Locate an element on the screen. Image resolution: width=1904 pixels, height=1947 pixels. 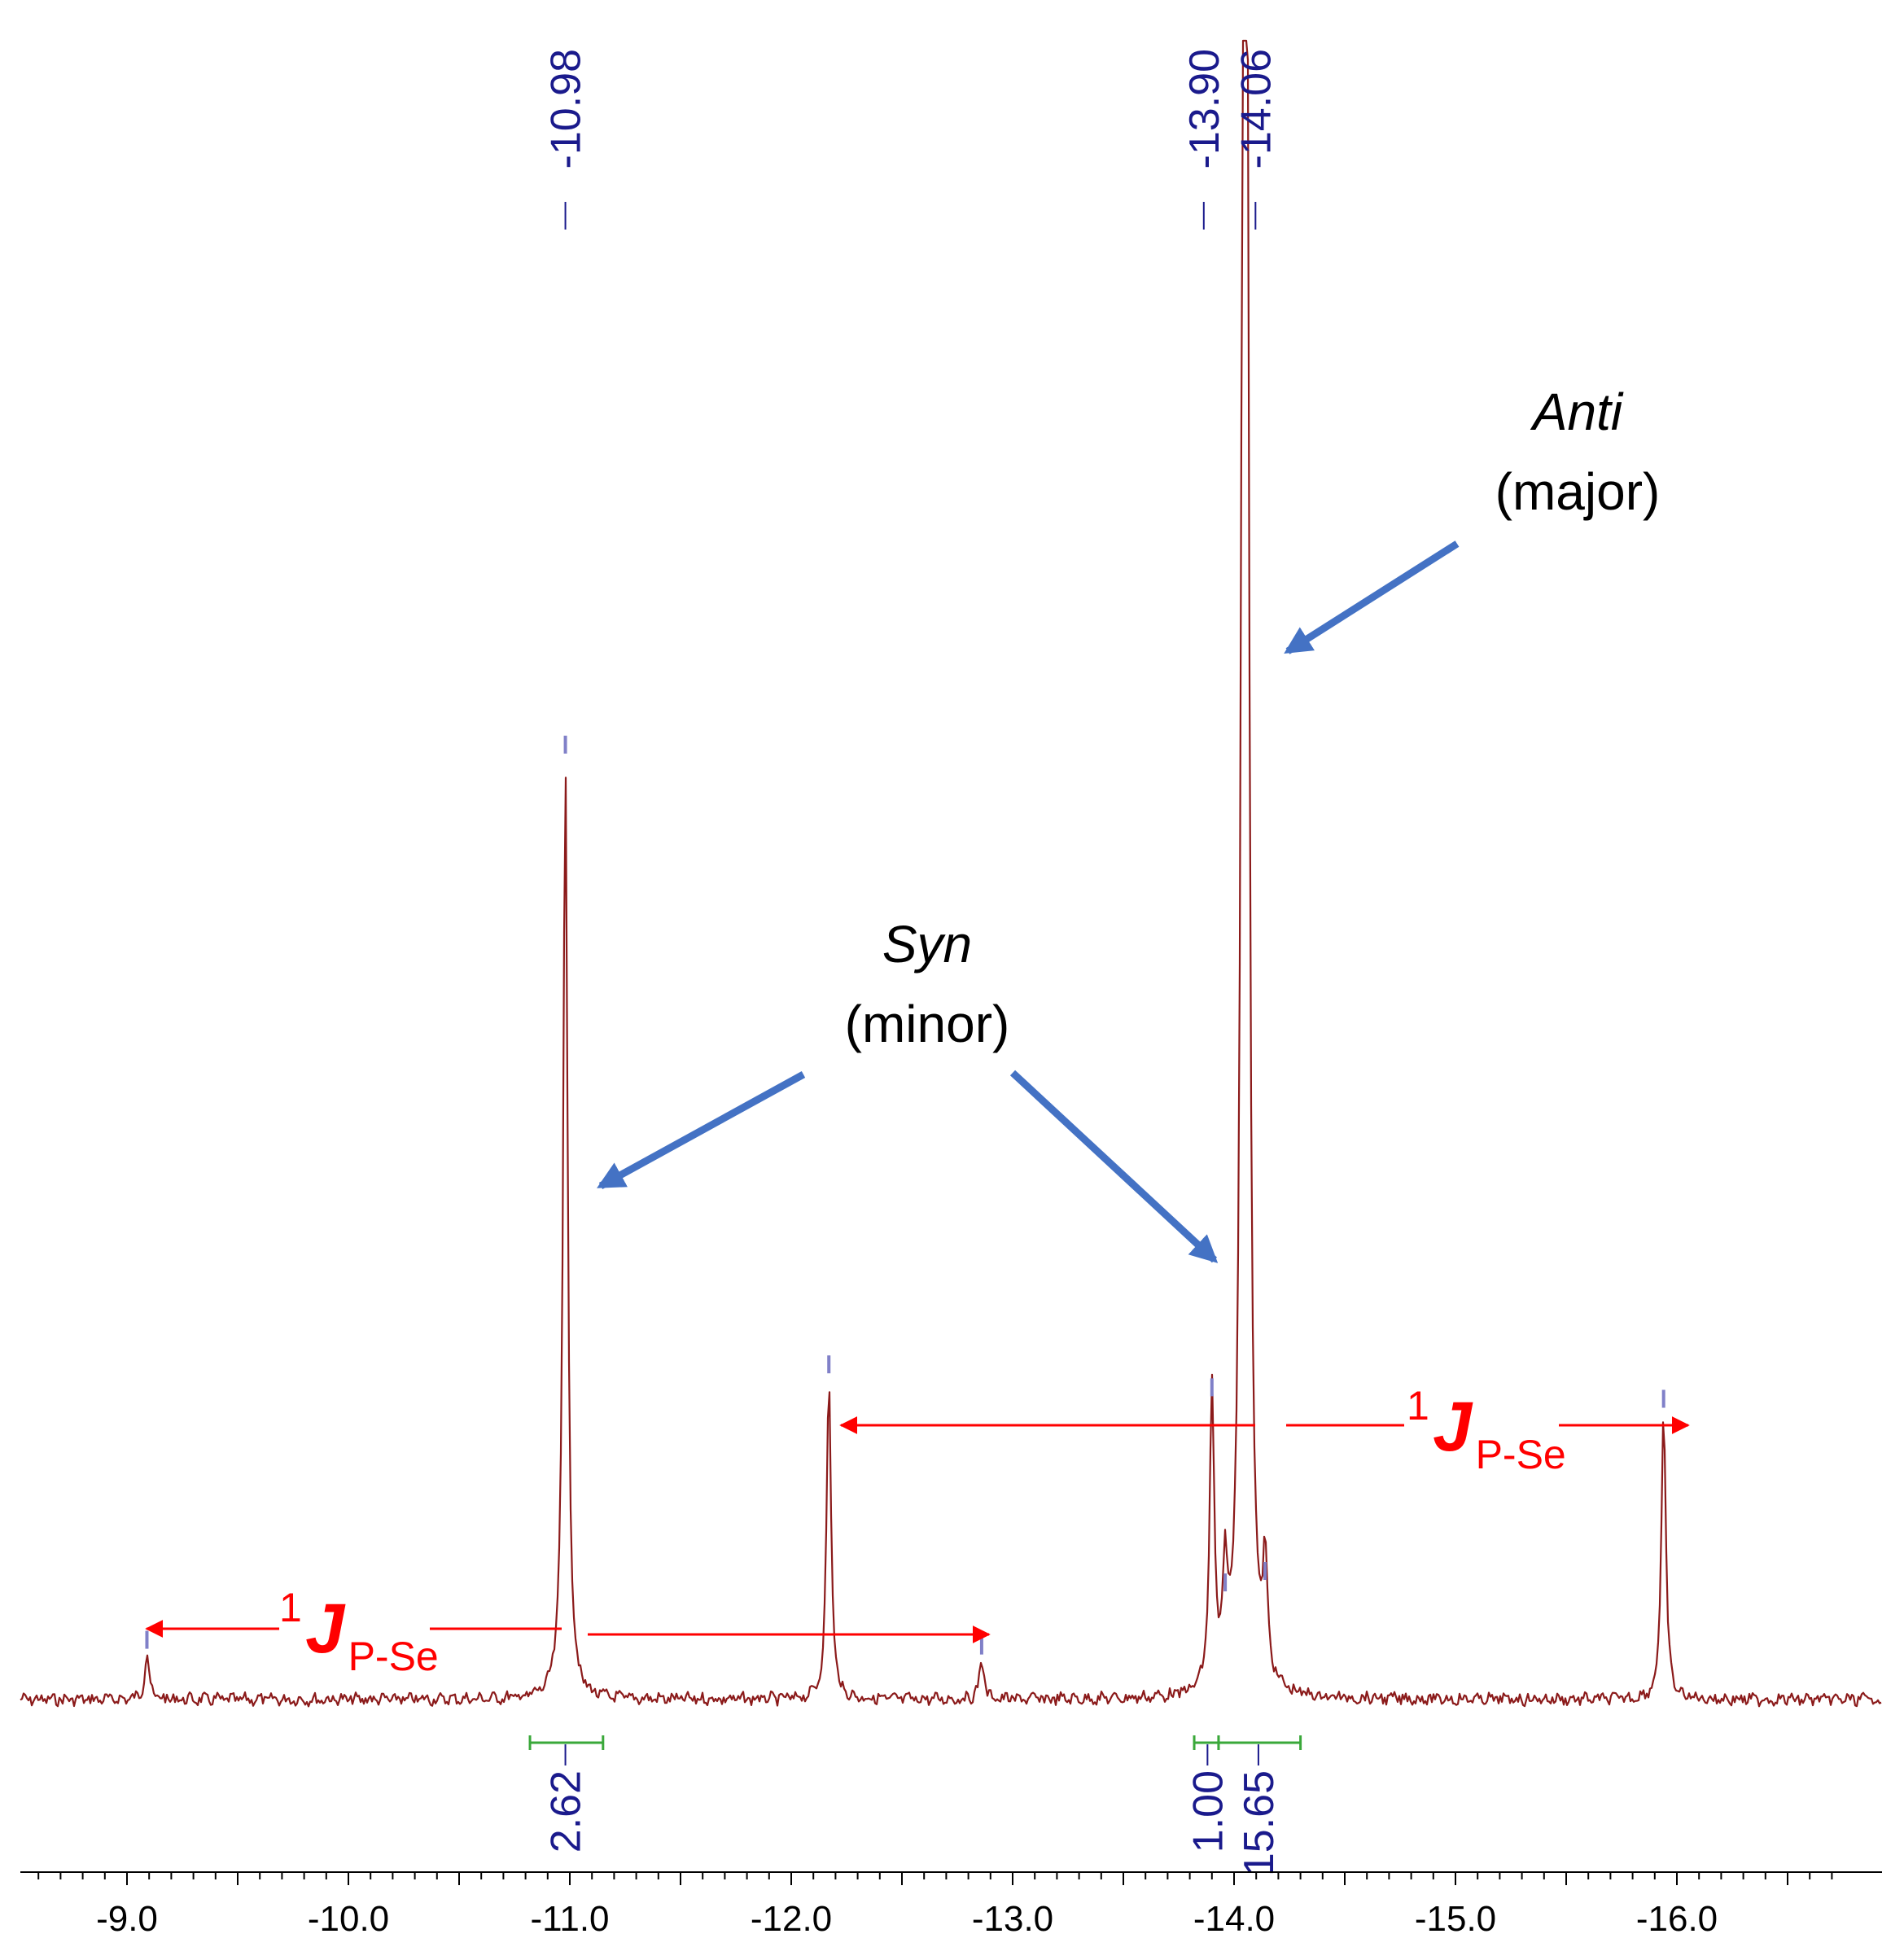
integrals: 2.62 1.00 15.65 is located at coordinates (915, 1805).